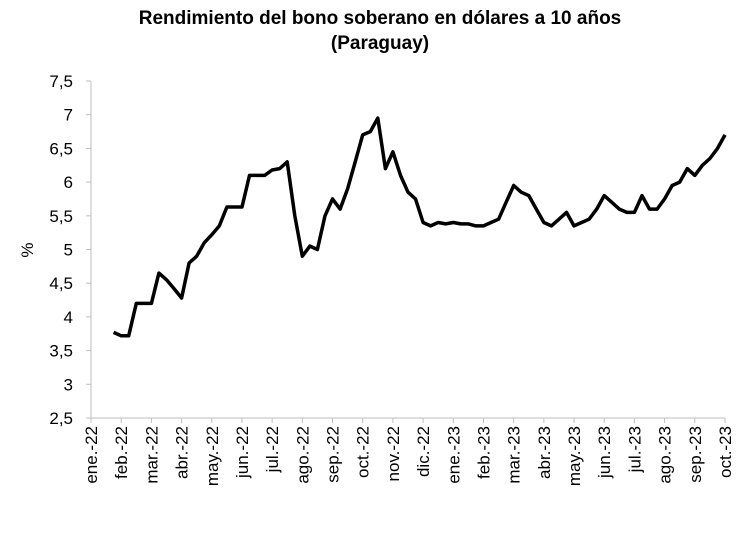  Describe the element at coordinates (61, 81) in the screenshot. I see `y-tick-label: 7,5` at that location.